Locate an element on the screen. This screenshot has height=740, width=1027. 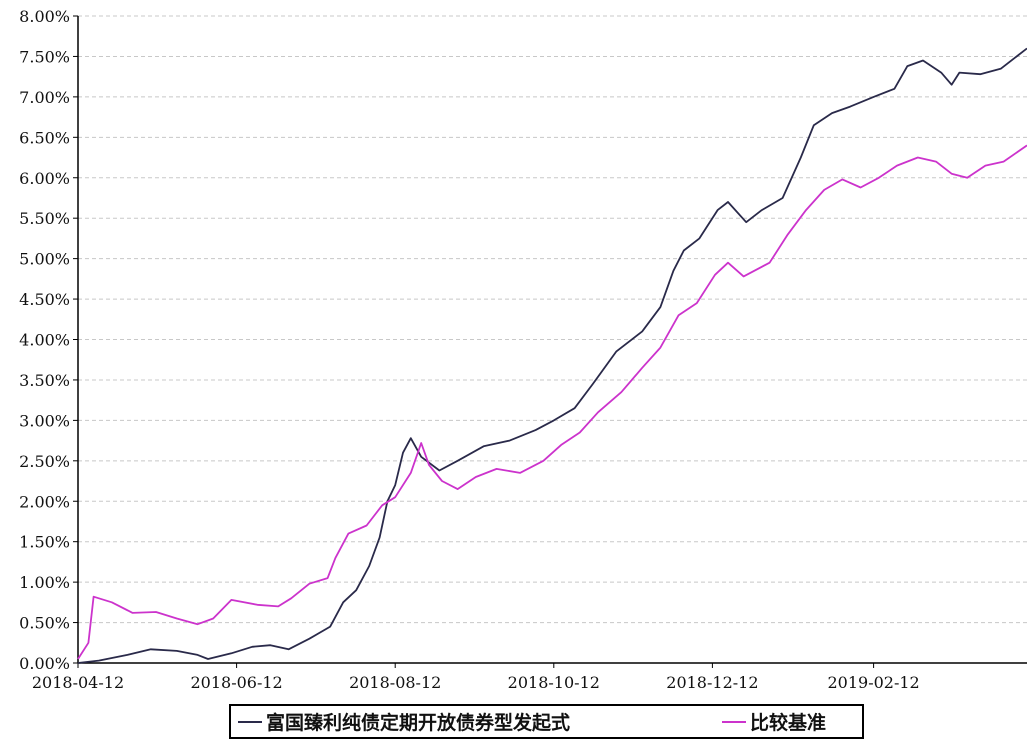
y-tick-label: 1.00% is located at coordinates (44, 582).